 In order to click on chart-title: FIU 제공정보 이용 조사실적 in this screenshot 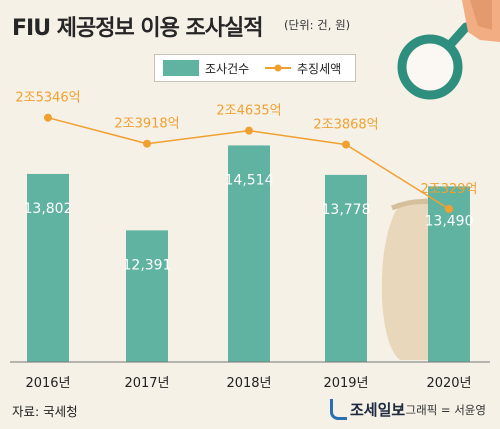, I will do `click(137, 28)`.